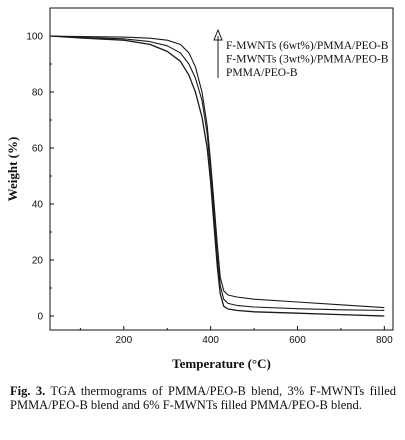 This screenshot has width=405, height=440. I want to click on caption-label: Fig. 3., so click(28, 391).